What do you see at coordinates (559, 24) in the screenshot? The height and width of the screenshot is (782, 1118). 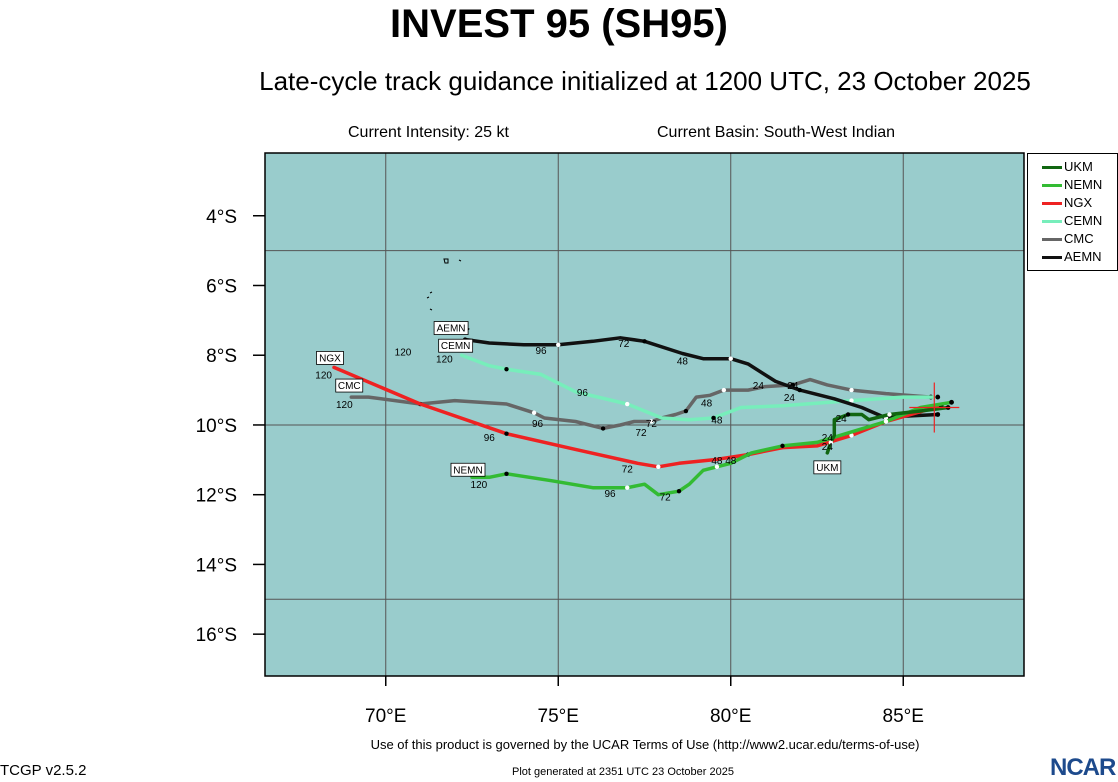 I see `chart-title: INVEST 95 (SH95)` at bounding box center [559, 24].